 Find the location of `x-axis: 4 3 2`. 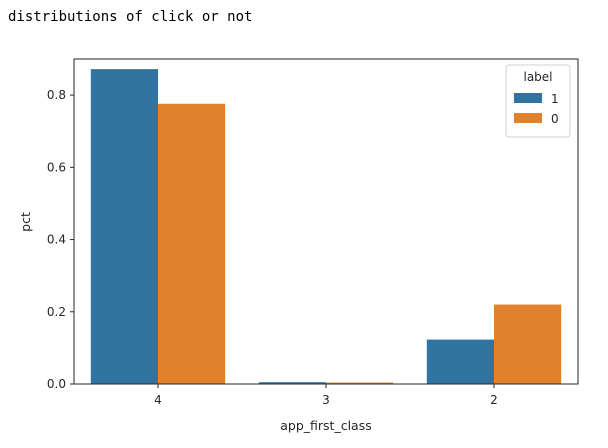

x-axis: 4 3 2 is located at coordinates (326, 395).